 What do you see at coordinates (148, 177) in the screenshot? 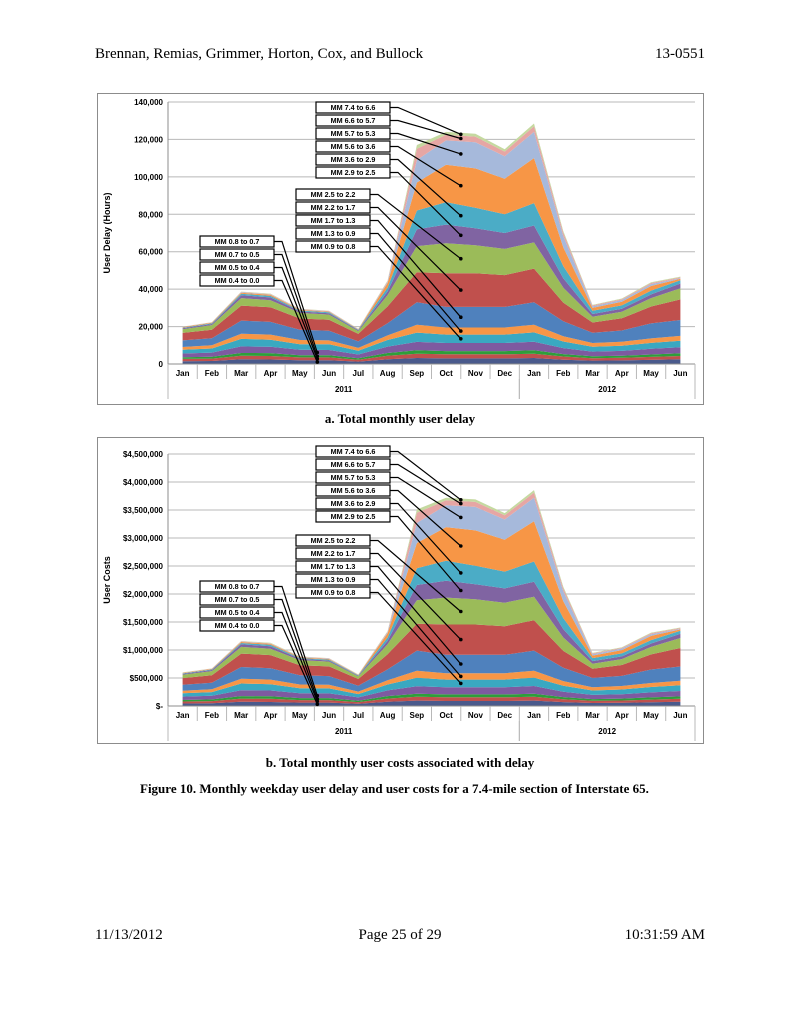
I see `y-tick-label: 100,000` at bounding box center [148, 177].